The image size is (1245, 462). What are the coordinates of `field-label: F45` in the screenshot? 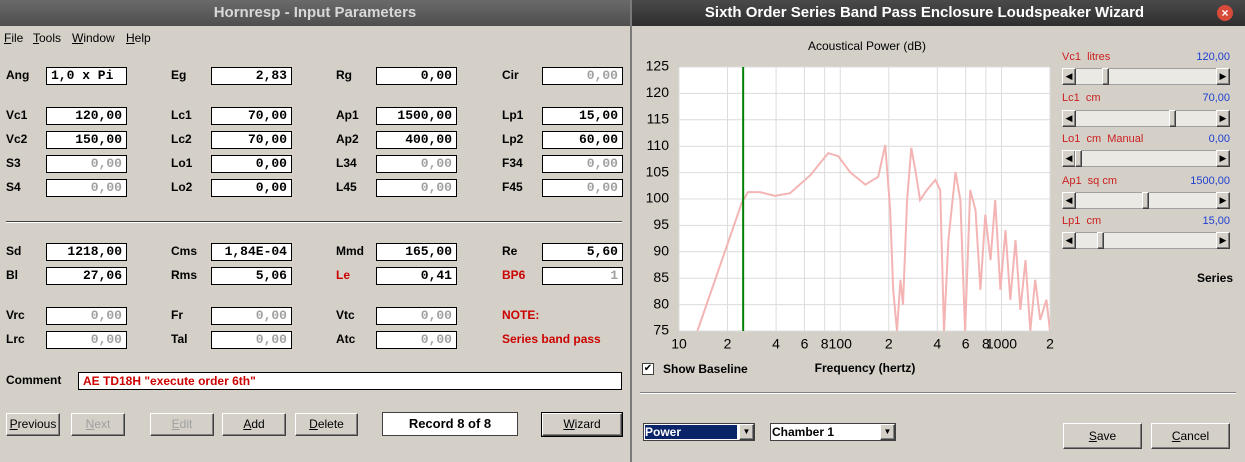 It's located at (512, 187).